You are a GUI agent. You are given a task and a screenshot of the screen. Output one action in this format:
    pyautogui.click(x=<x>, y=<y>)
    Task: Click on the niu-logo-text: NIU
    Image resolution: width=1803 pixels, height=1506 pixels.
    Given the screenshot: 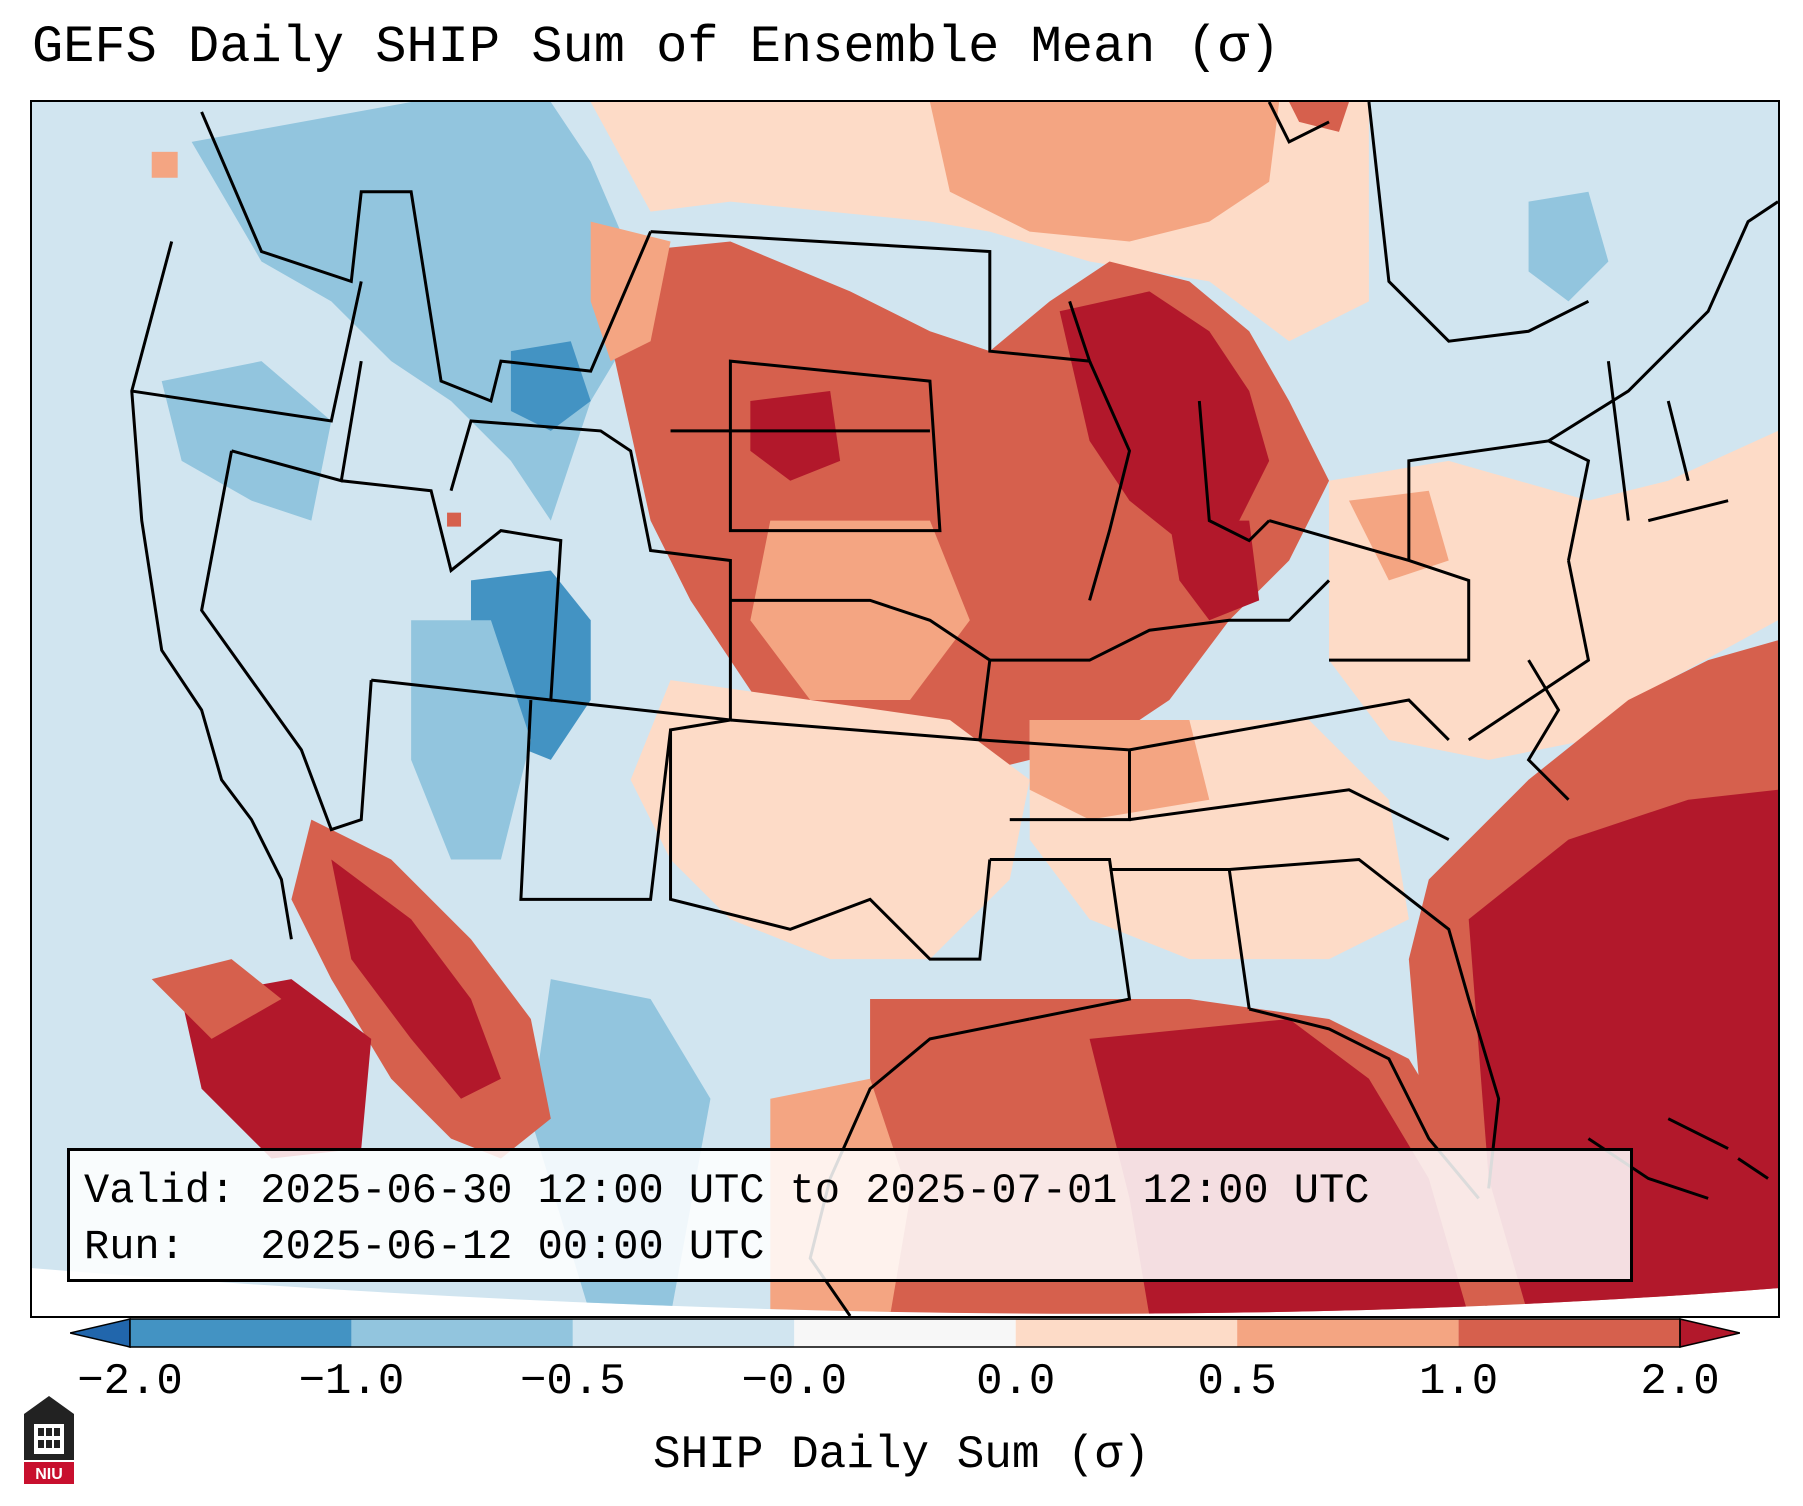 What is the action you would take?
    pyautogui.click(x=49, y=1474)
    